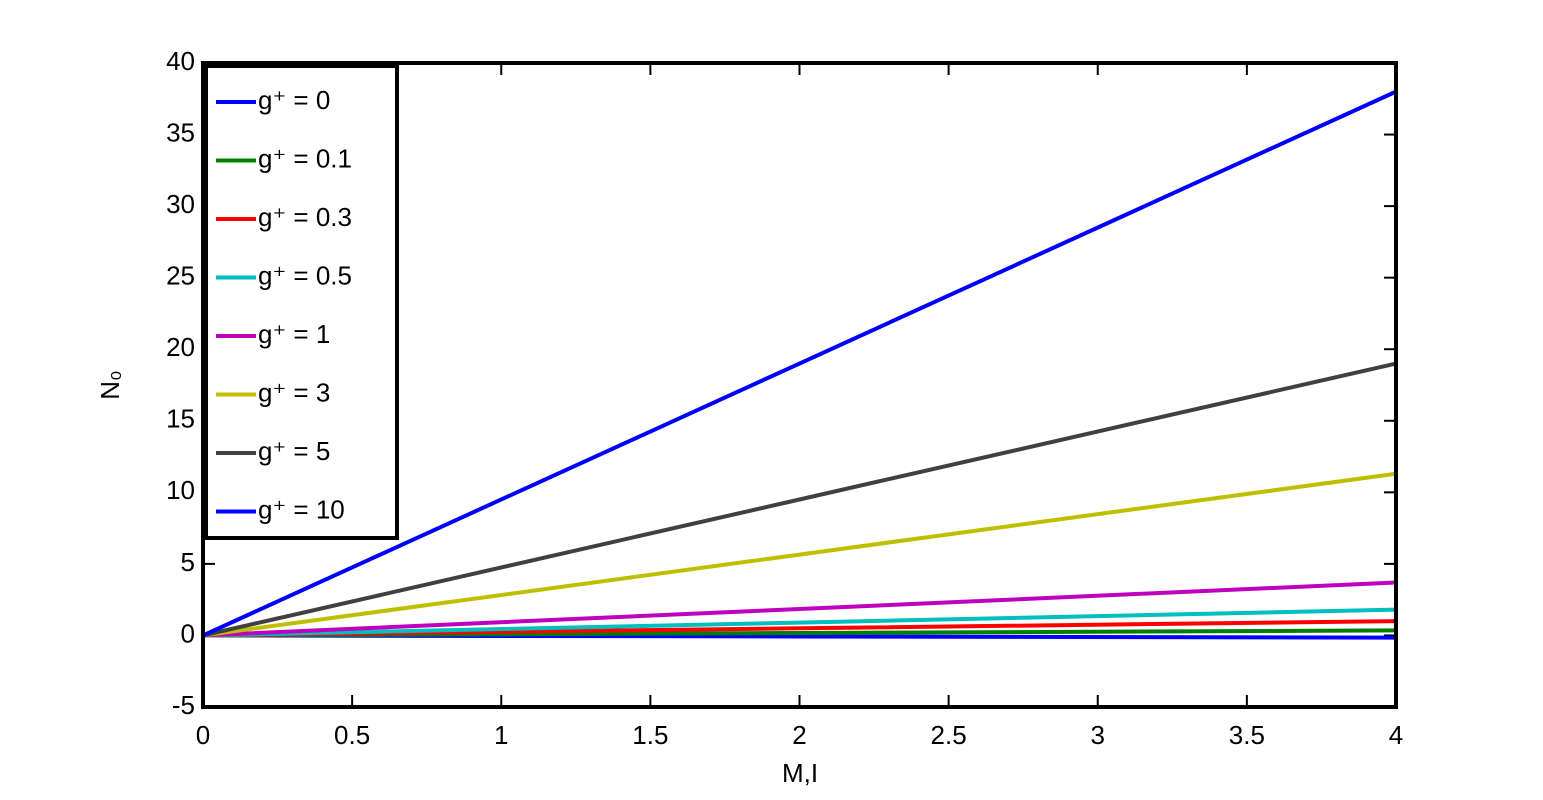 Image resolution: width=1543 pixels, height=800 pixels. Describe the element at coordinates (352, 735) in the screenshot. I see `x-tick-label: 0.5` at that location.